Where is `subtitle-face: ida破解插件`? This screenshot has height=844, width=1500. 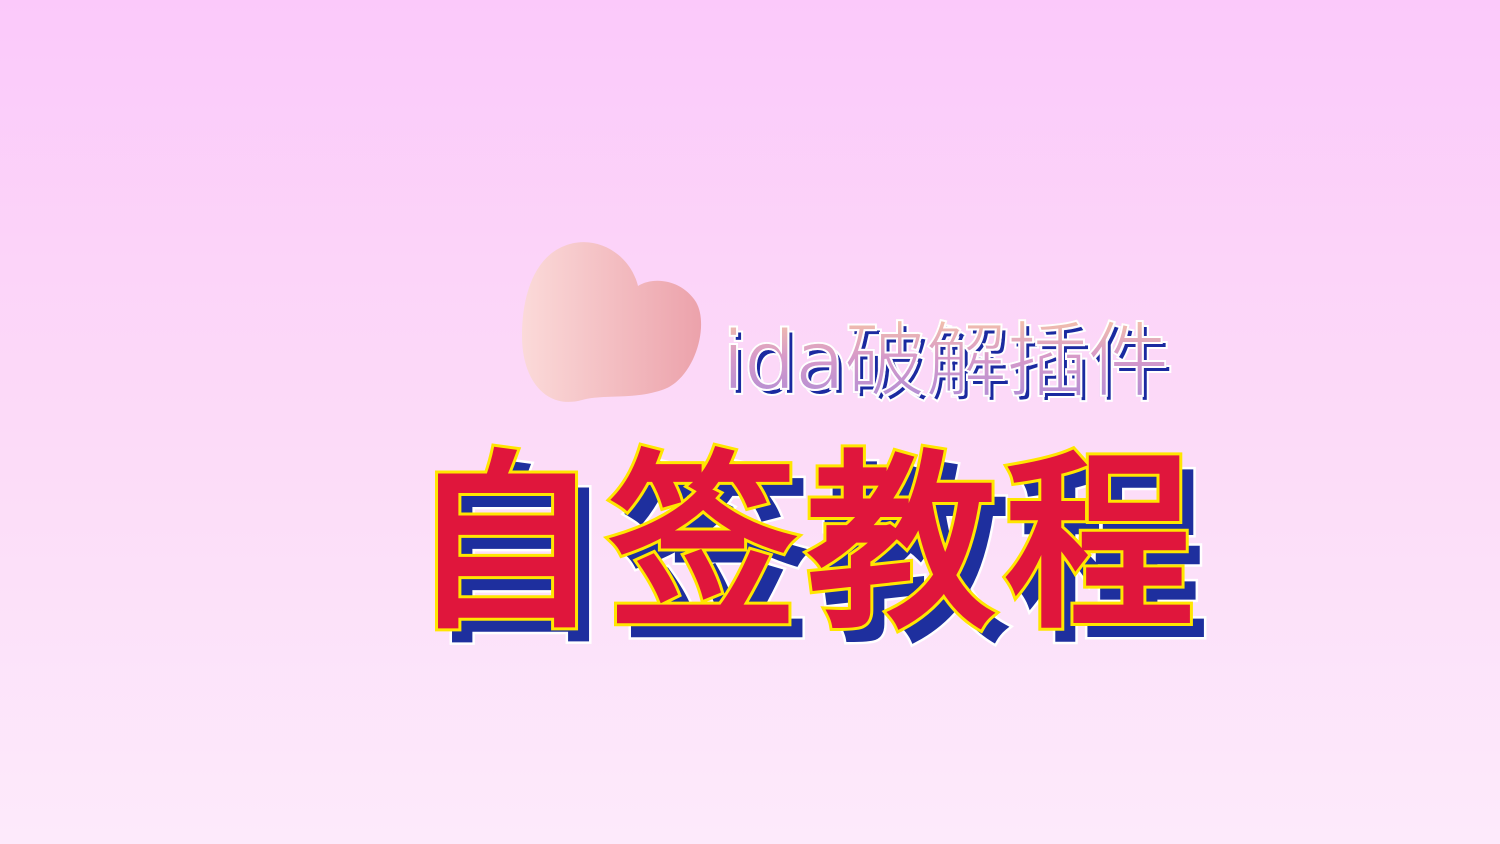 subtitle-face: ida破解插件 is located at coordinates (945, 361).